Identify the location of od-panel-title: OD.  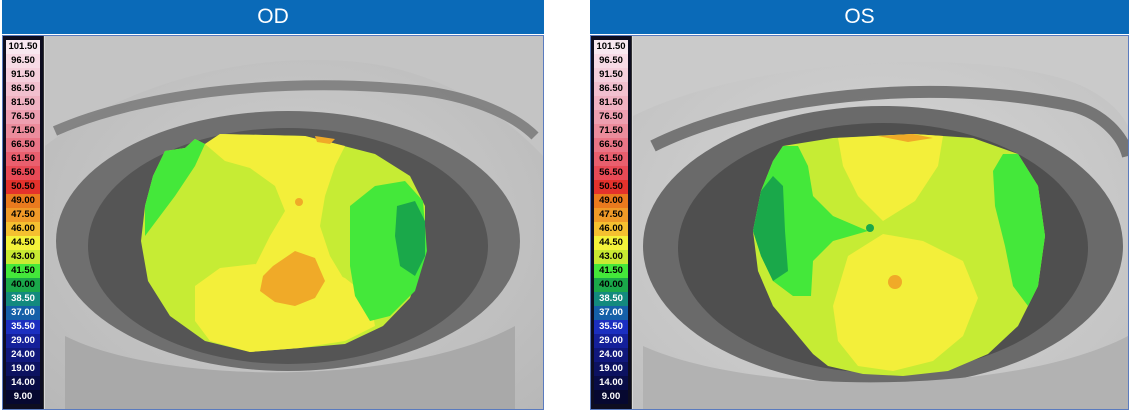
(273, 17).